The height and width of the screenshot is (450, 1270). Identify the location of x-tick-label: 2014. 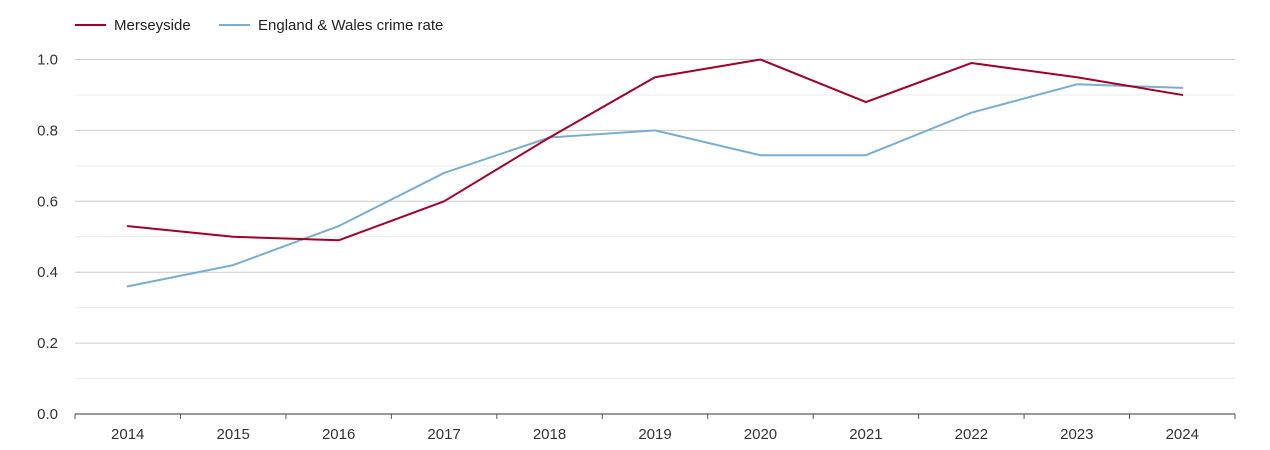
(127, 434).